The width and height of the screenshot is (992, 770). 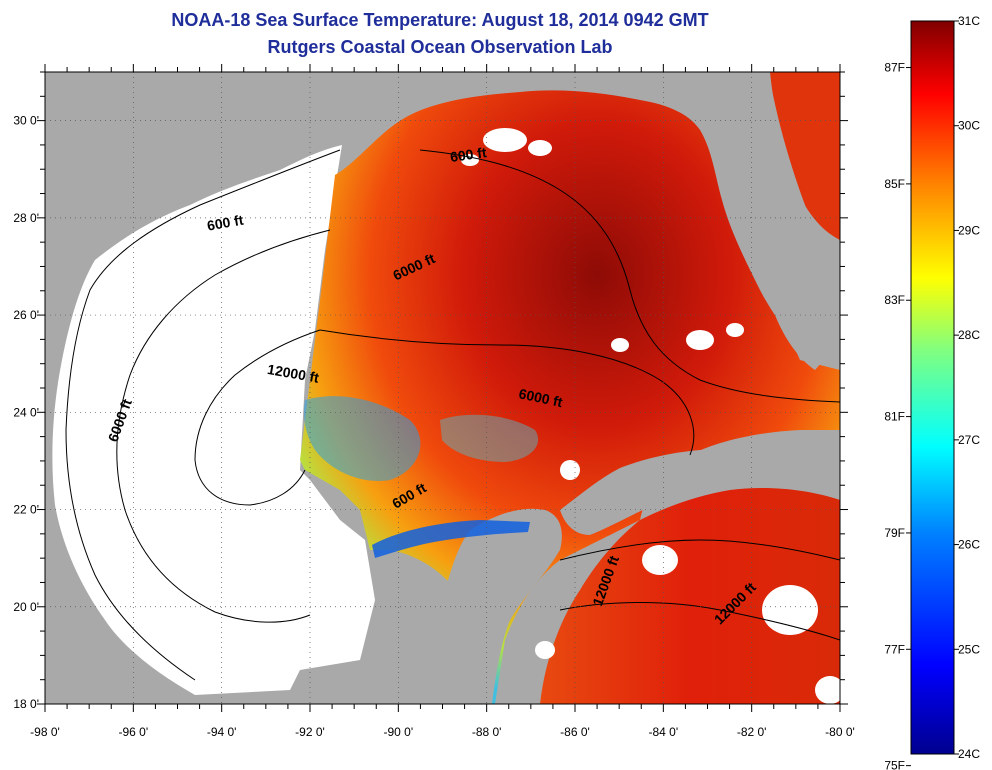 What do you see at coordinates (26, 218) in the screenshot?
I see `lat-label: 28 0'` at bounding box center [26, 218].